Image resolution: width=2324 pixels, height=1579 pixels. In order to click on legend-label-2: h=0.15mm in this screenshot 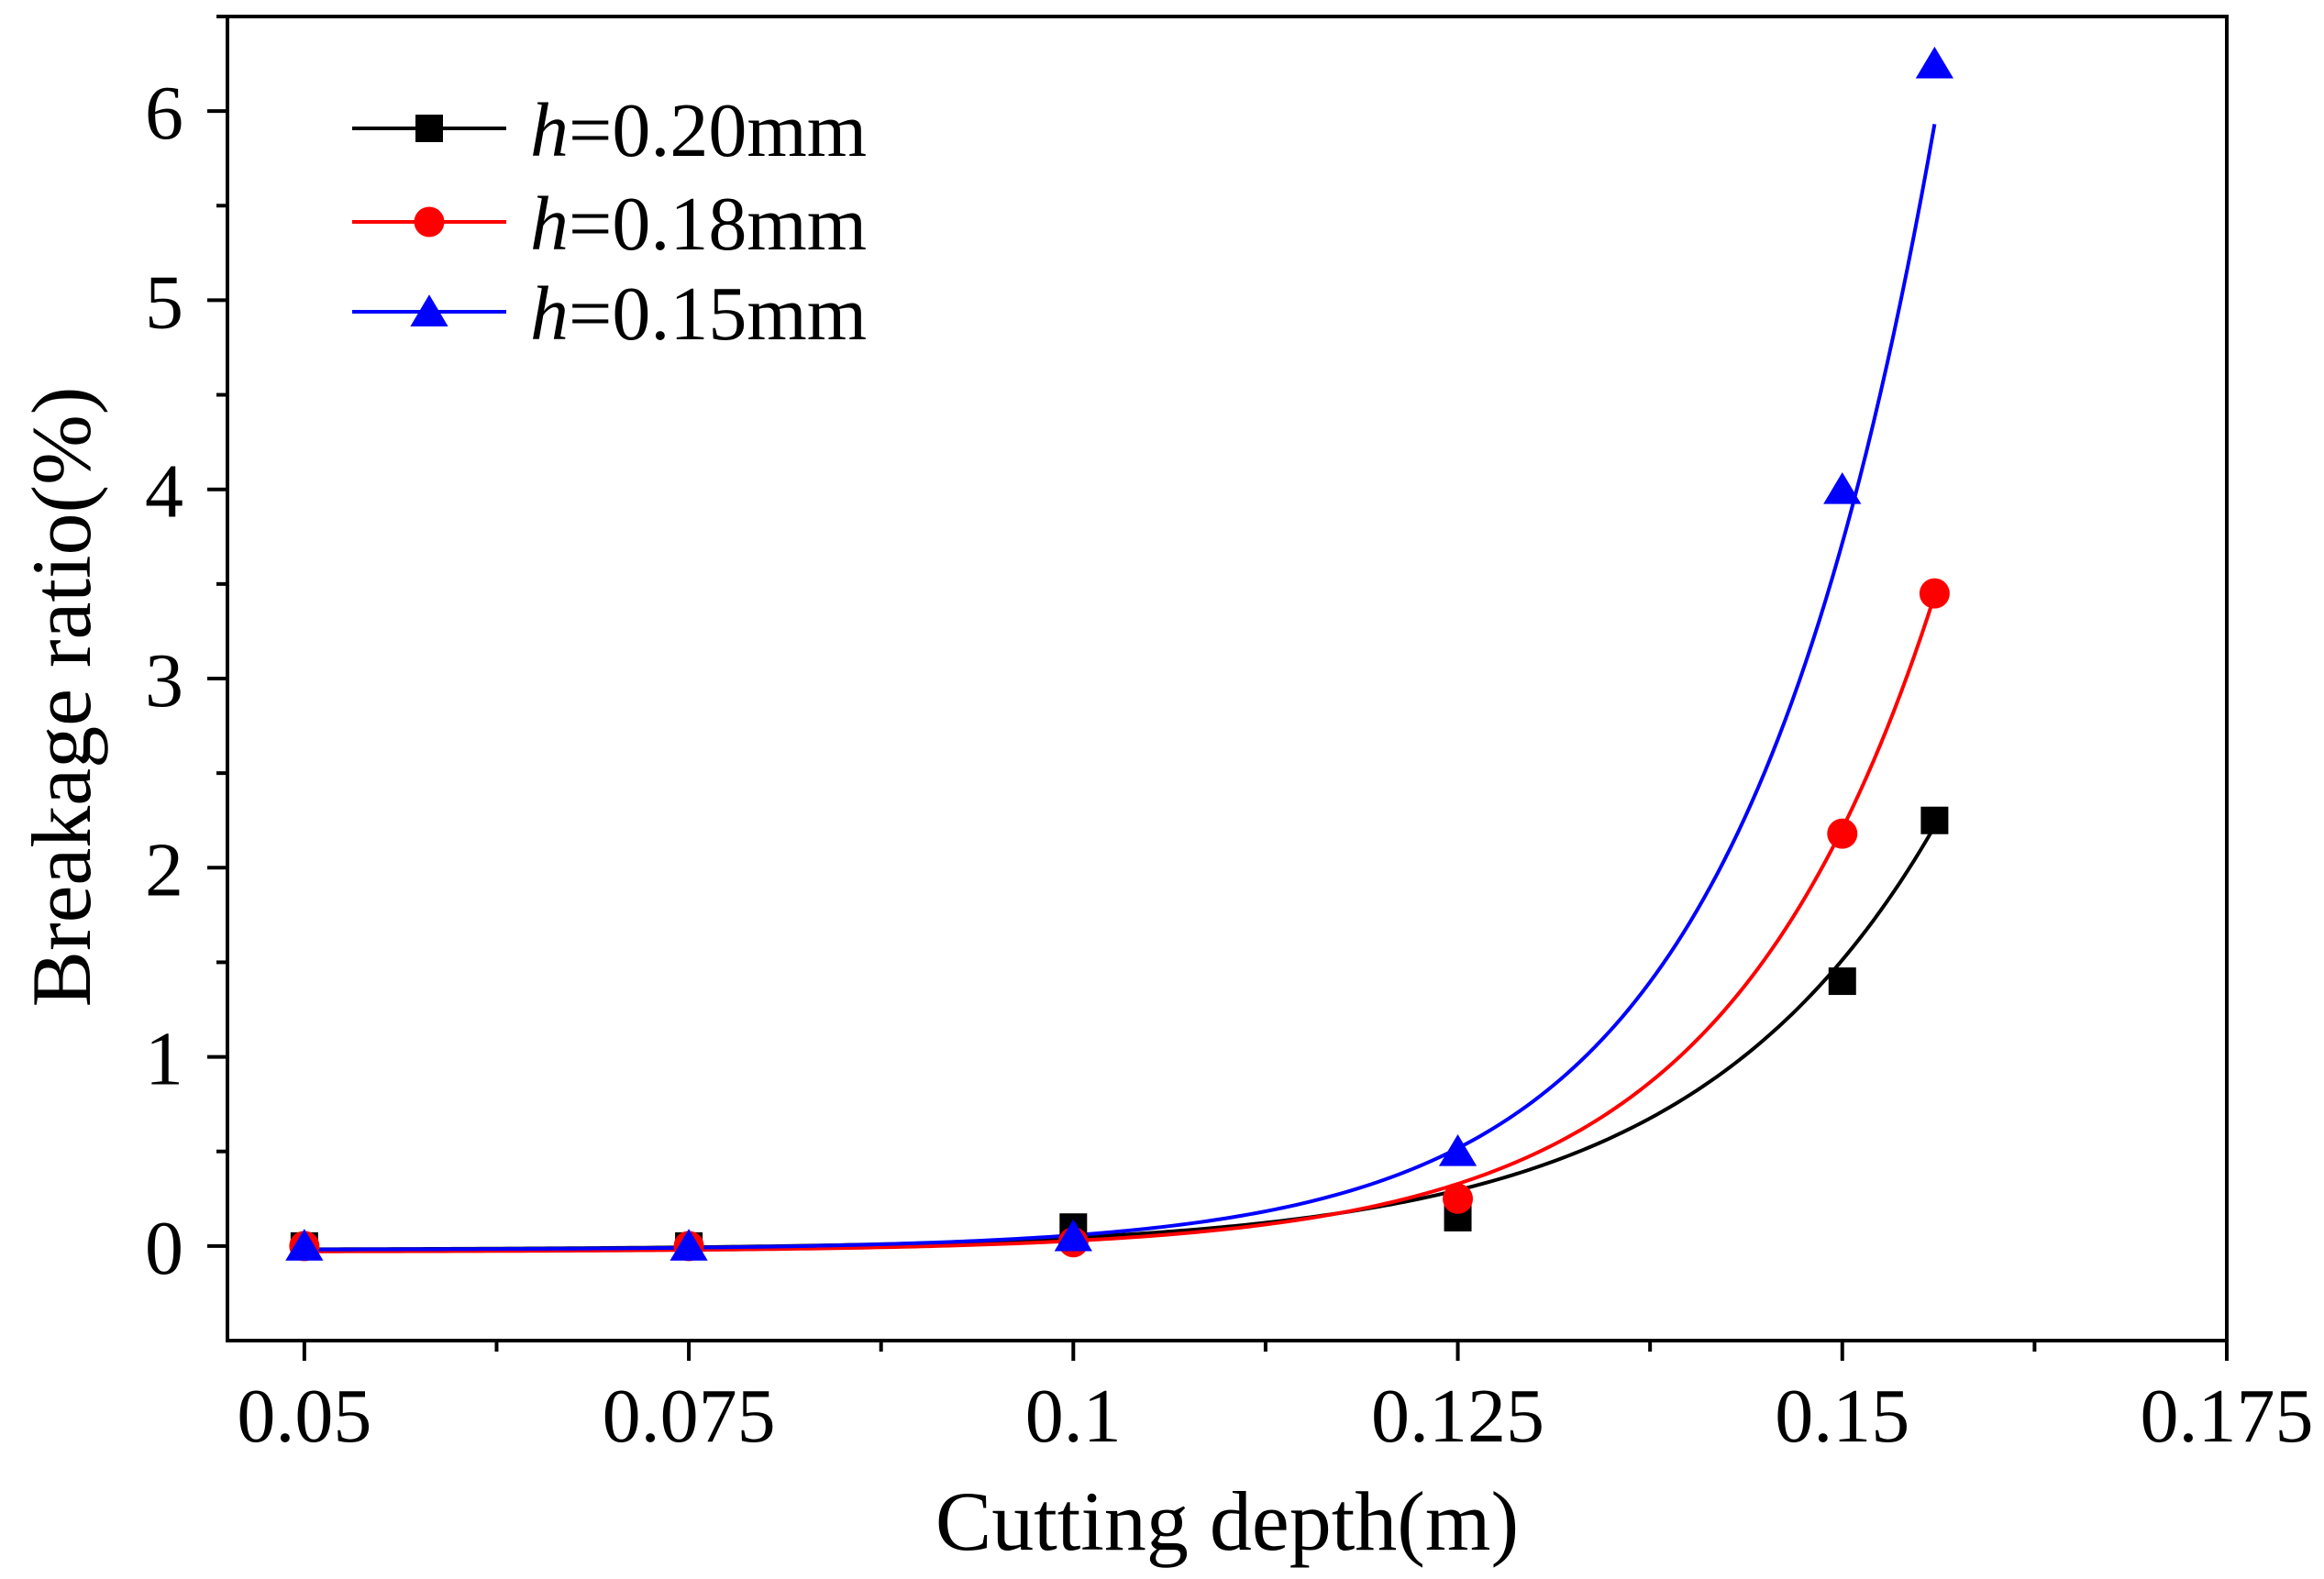, I will do `click(698, 314)`.